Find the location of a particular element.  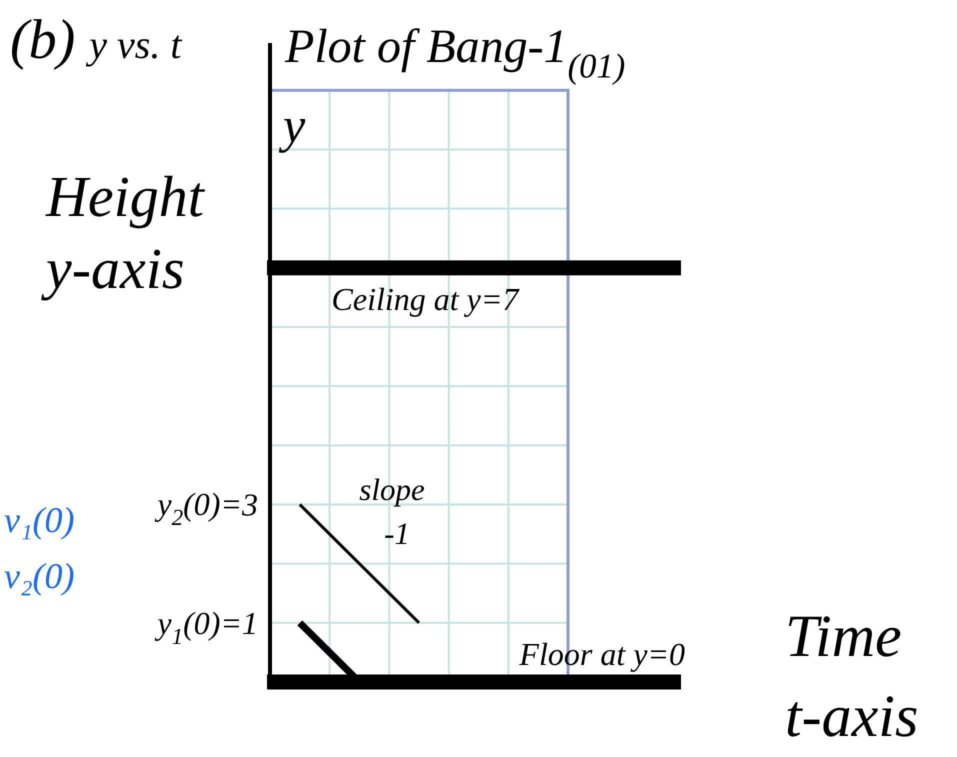

y-axis-title: Height y-axis is located at coordinates (123, 232).